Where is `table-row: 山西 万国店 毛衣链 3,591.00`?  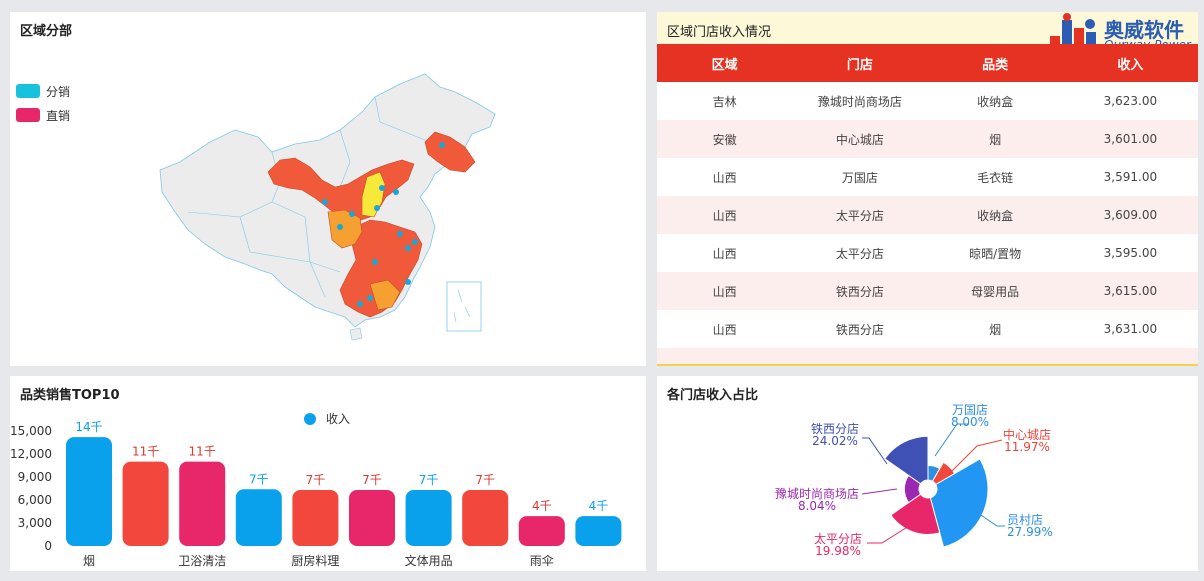
table-row: 山西 万国店 毛衣链 3,591.00 is located at coordinates (927, 177).